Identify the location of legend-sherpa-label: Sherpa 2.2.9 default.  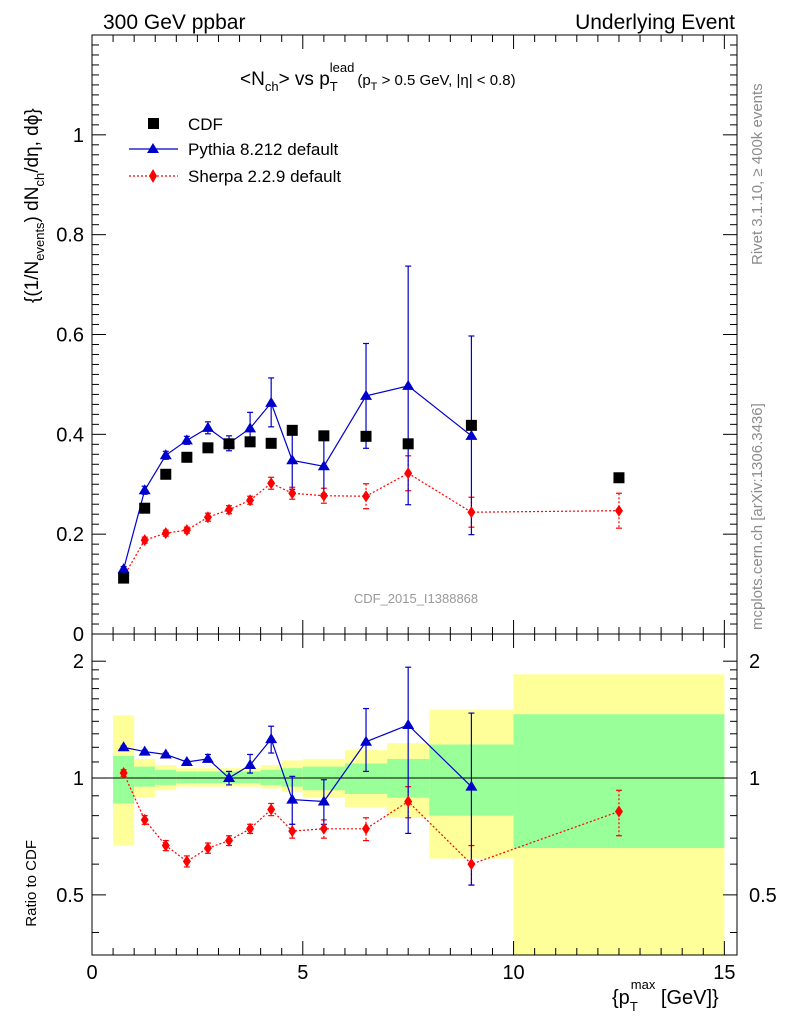
(264, 176).